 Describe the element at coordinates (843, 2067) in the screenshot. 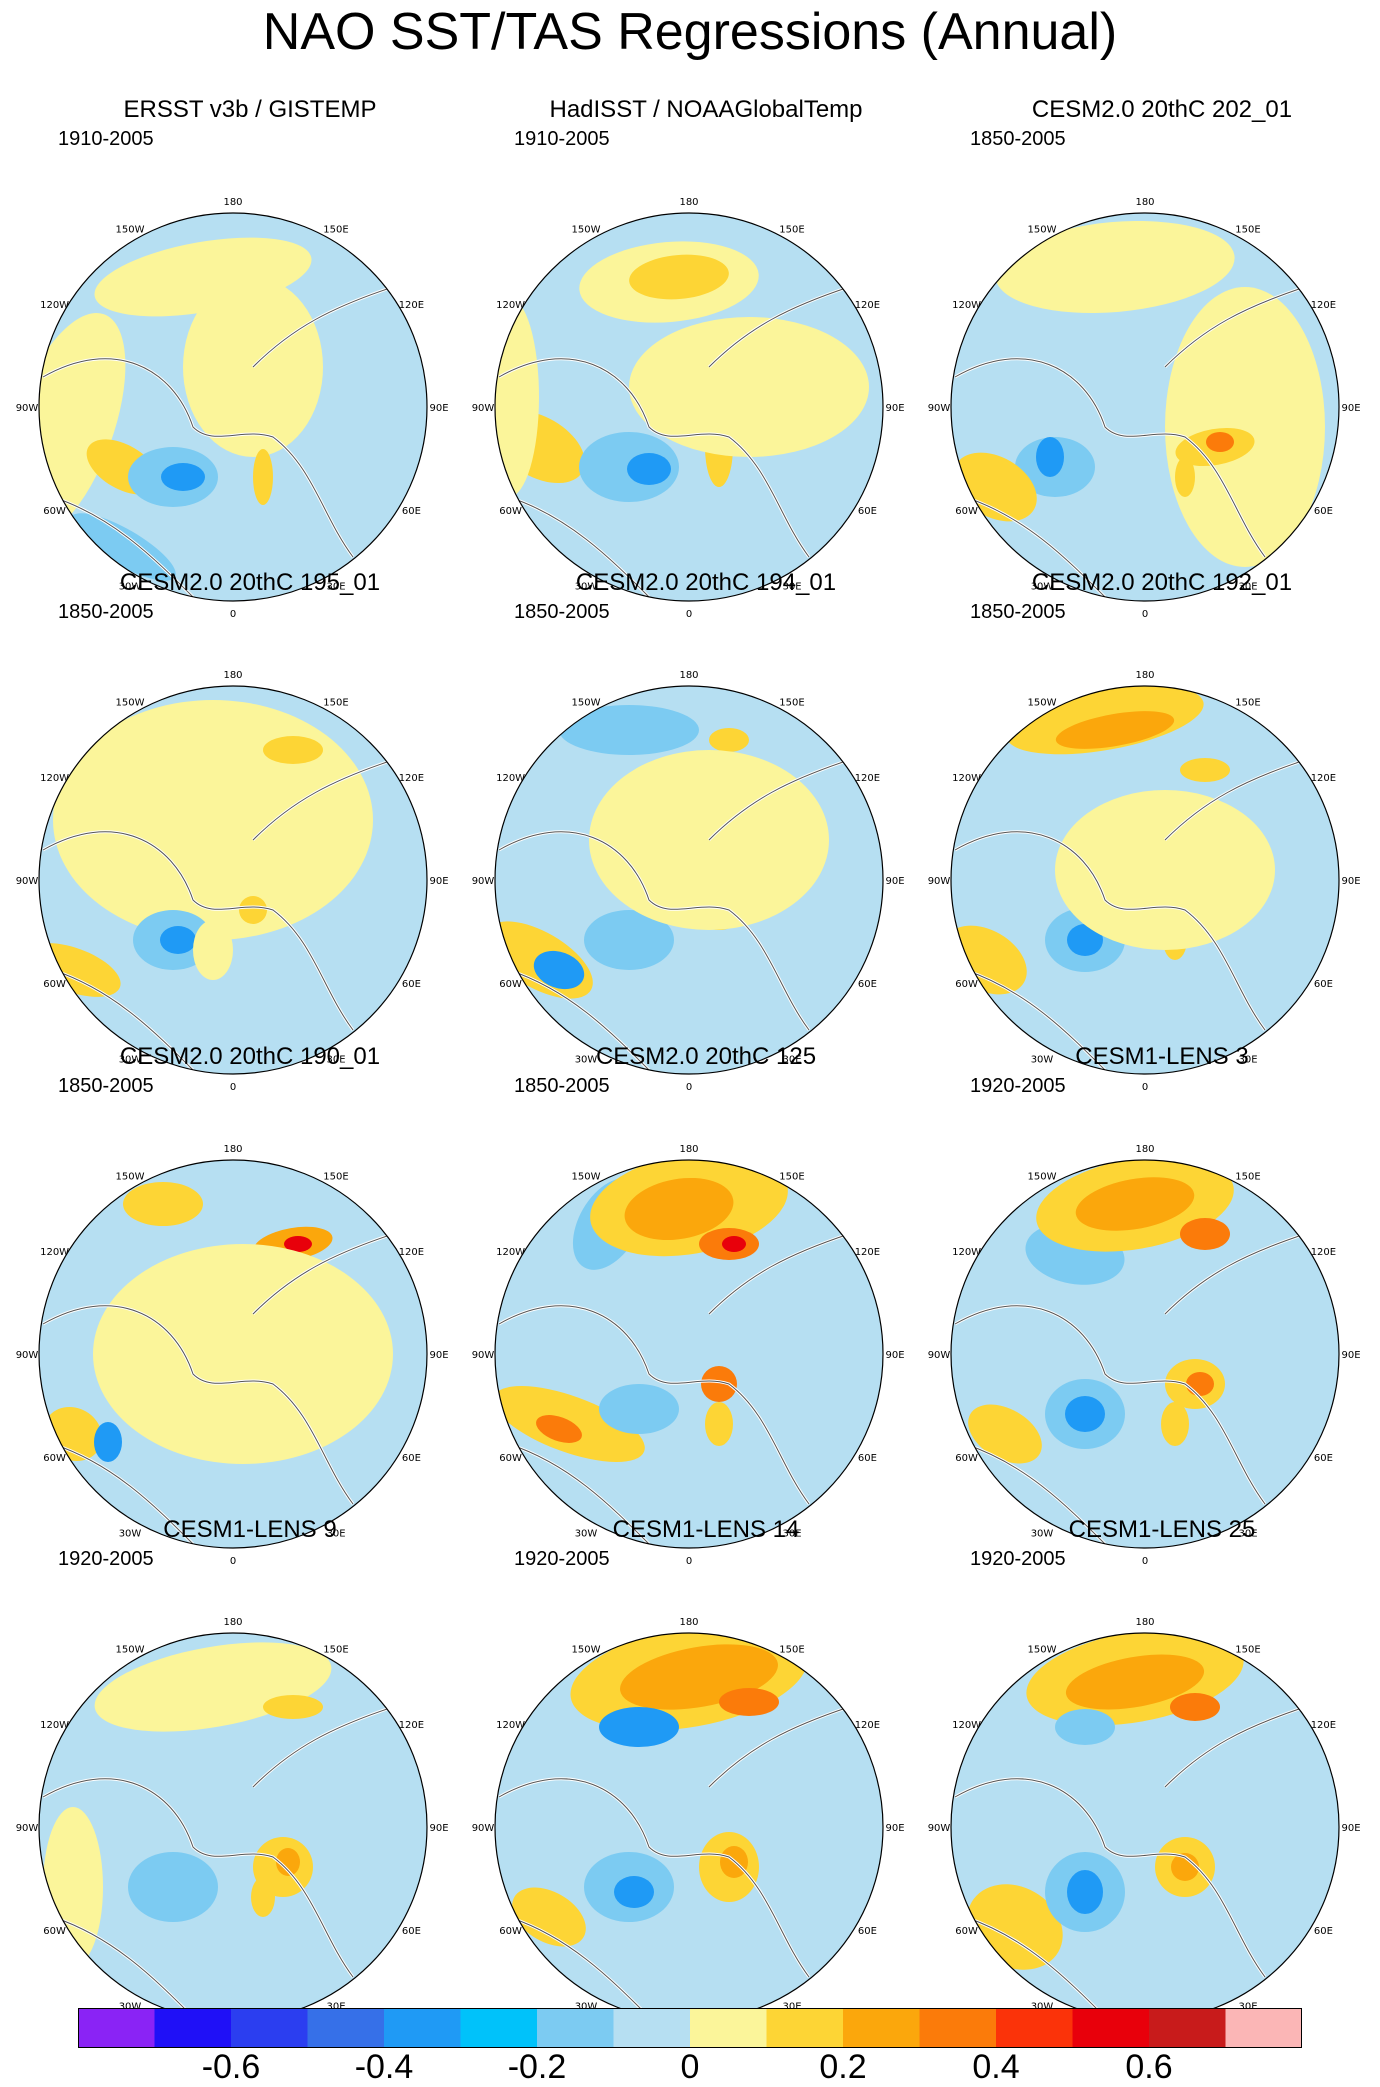

I see `colorbar-tick-label: 0.2` at that location.